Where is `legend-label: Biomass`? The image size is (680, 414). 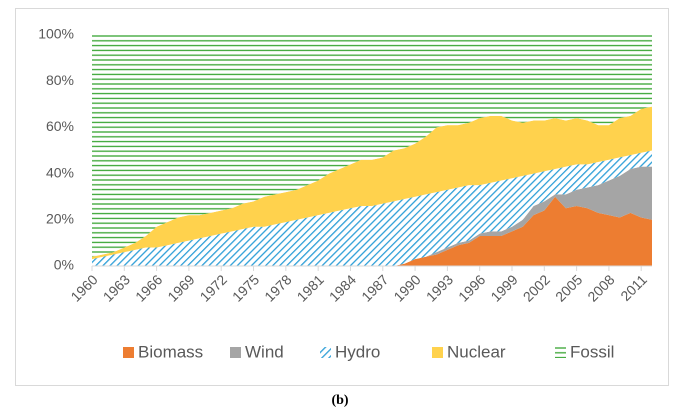
legend-label: Biomass is located at coordinates (170, 351).